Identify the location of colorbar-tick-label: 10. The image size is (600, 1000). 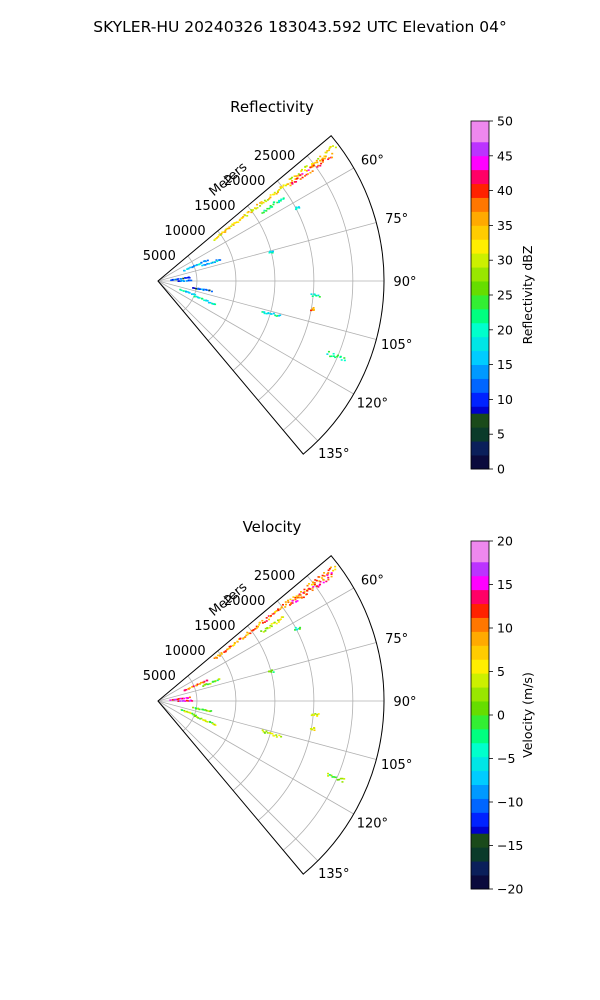
(505, 399).